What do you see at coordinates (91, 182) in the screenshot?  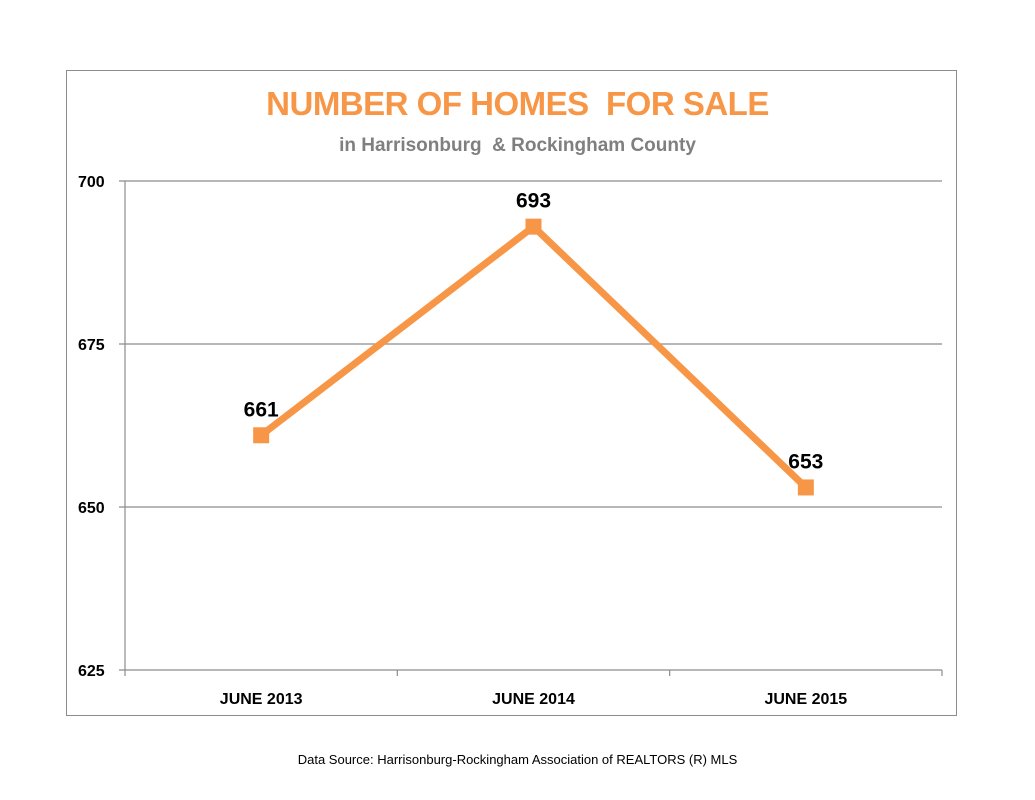 I see `y-tick-label-700: 700` at bounding box center [91, 182].